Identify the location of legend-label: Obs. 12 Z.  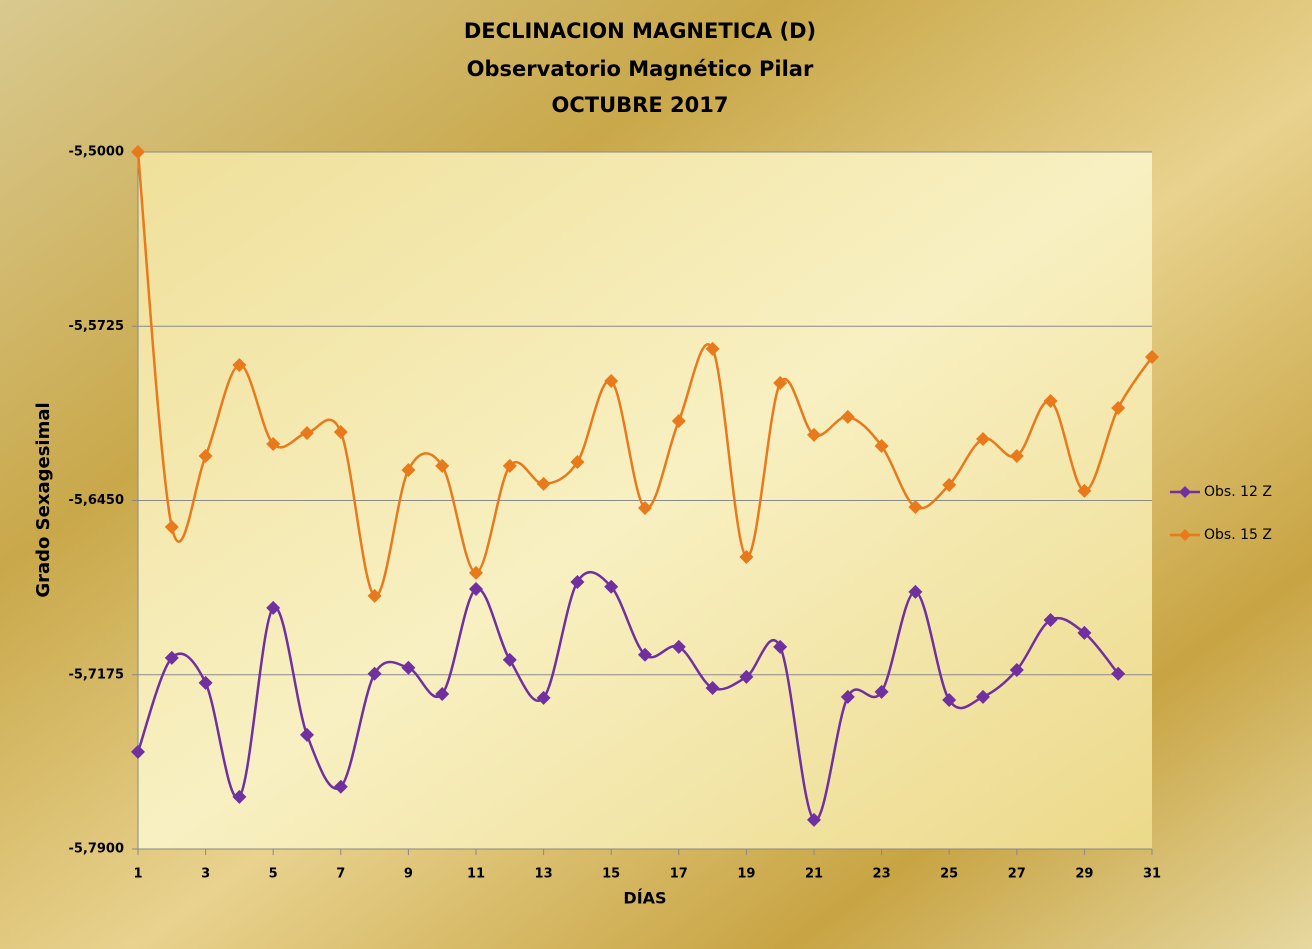
(1238, 492).